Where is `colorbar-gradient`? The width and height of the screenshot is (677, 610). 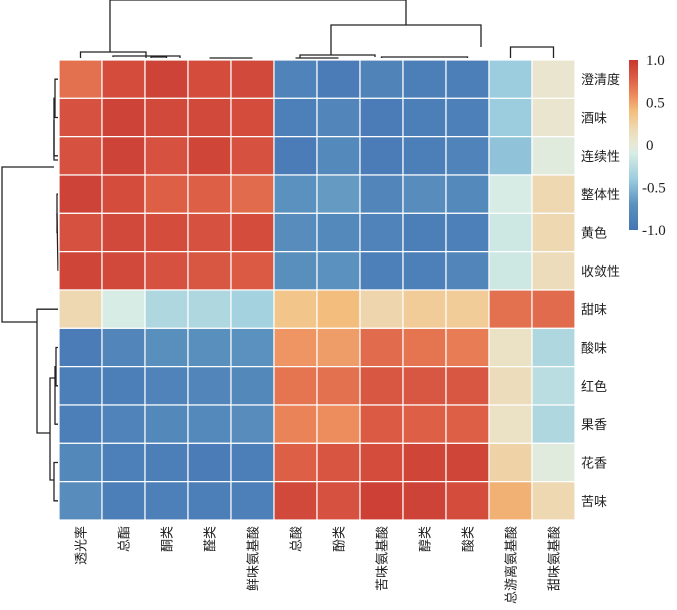 colorbar-gradient is located at coordinates (633, 145).